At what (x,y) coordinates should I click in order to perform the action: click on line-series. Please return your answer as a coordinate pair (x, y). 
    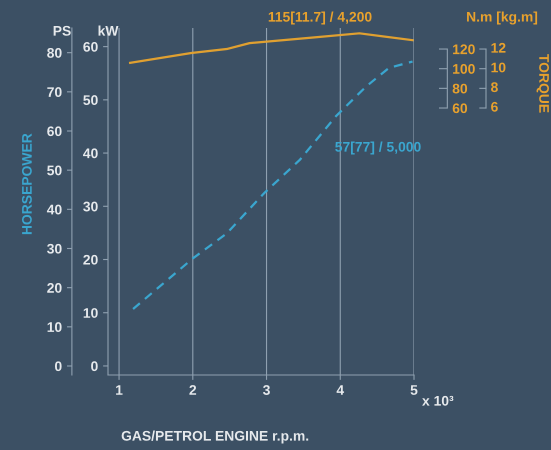
    Looking at the image, I should click on (271, 48).